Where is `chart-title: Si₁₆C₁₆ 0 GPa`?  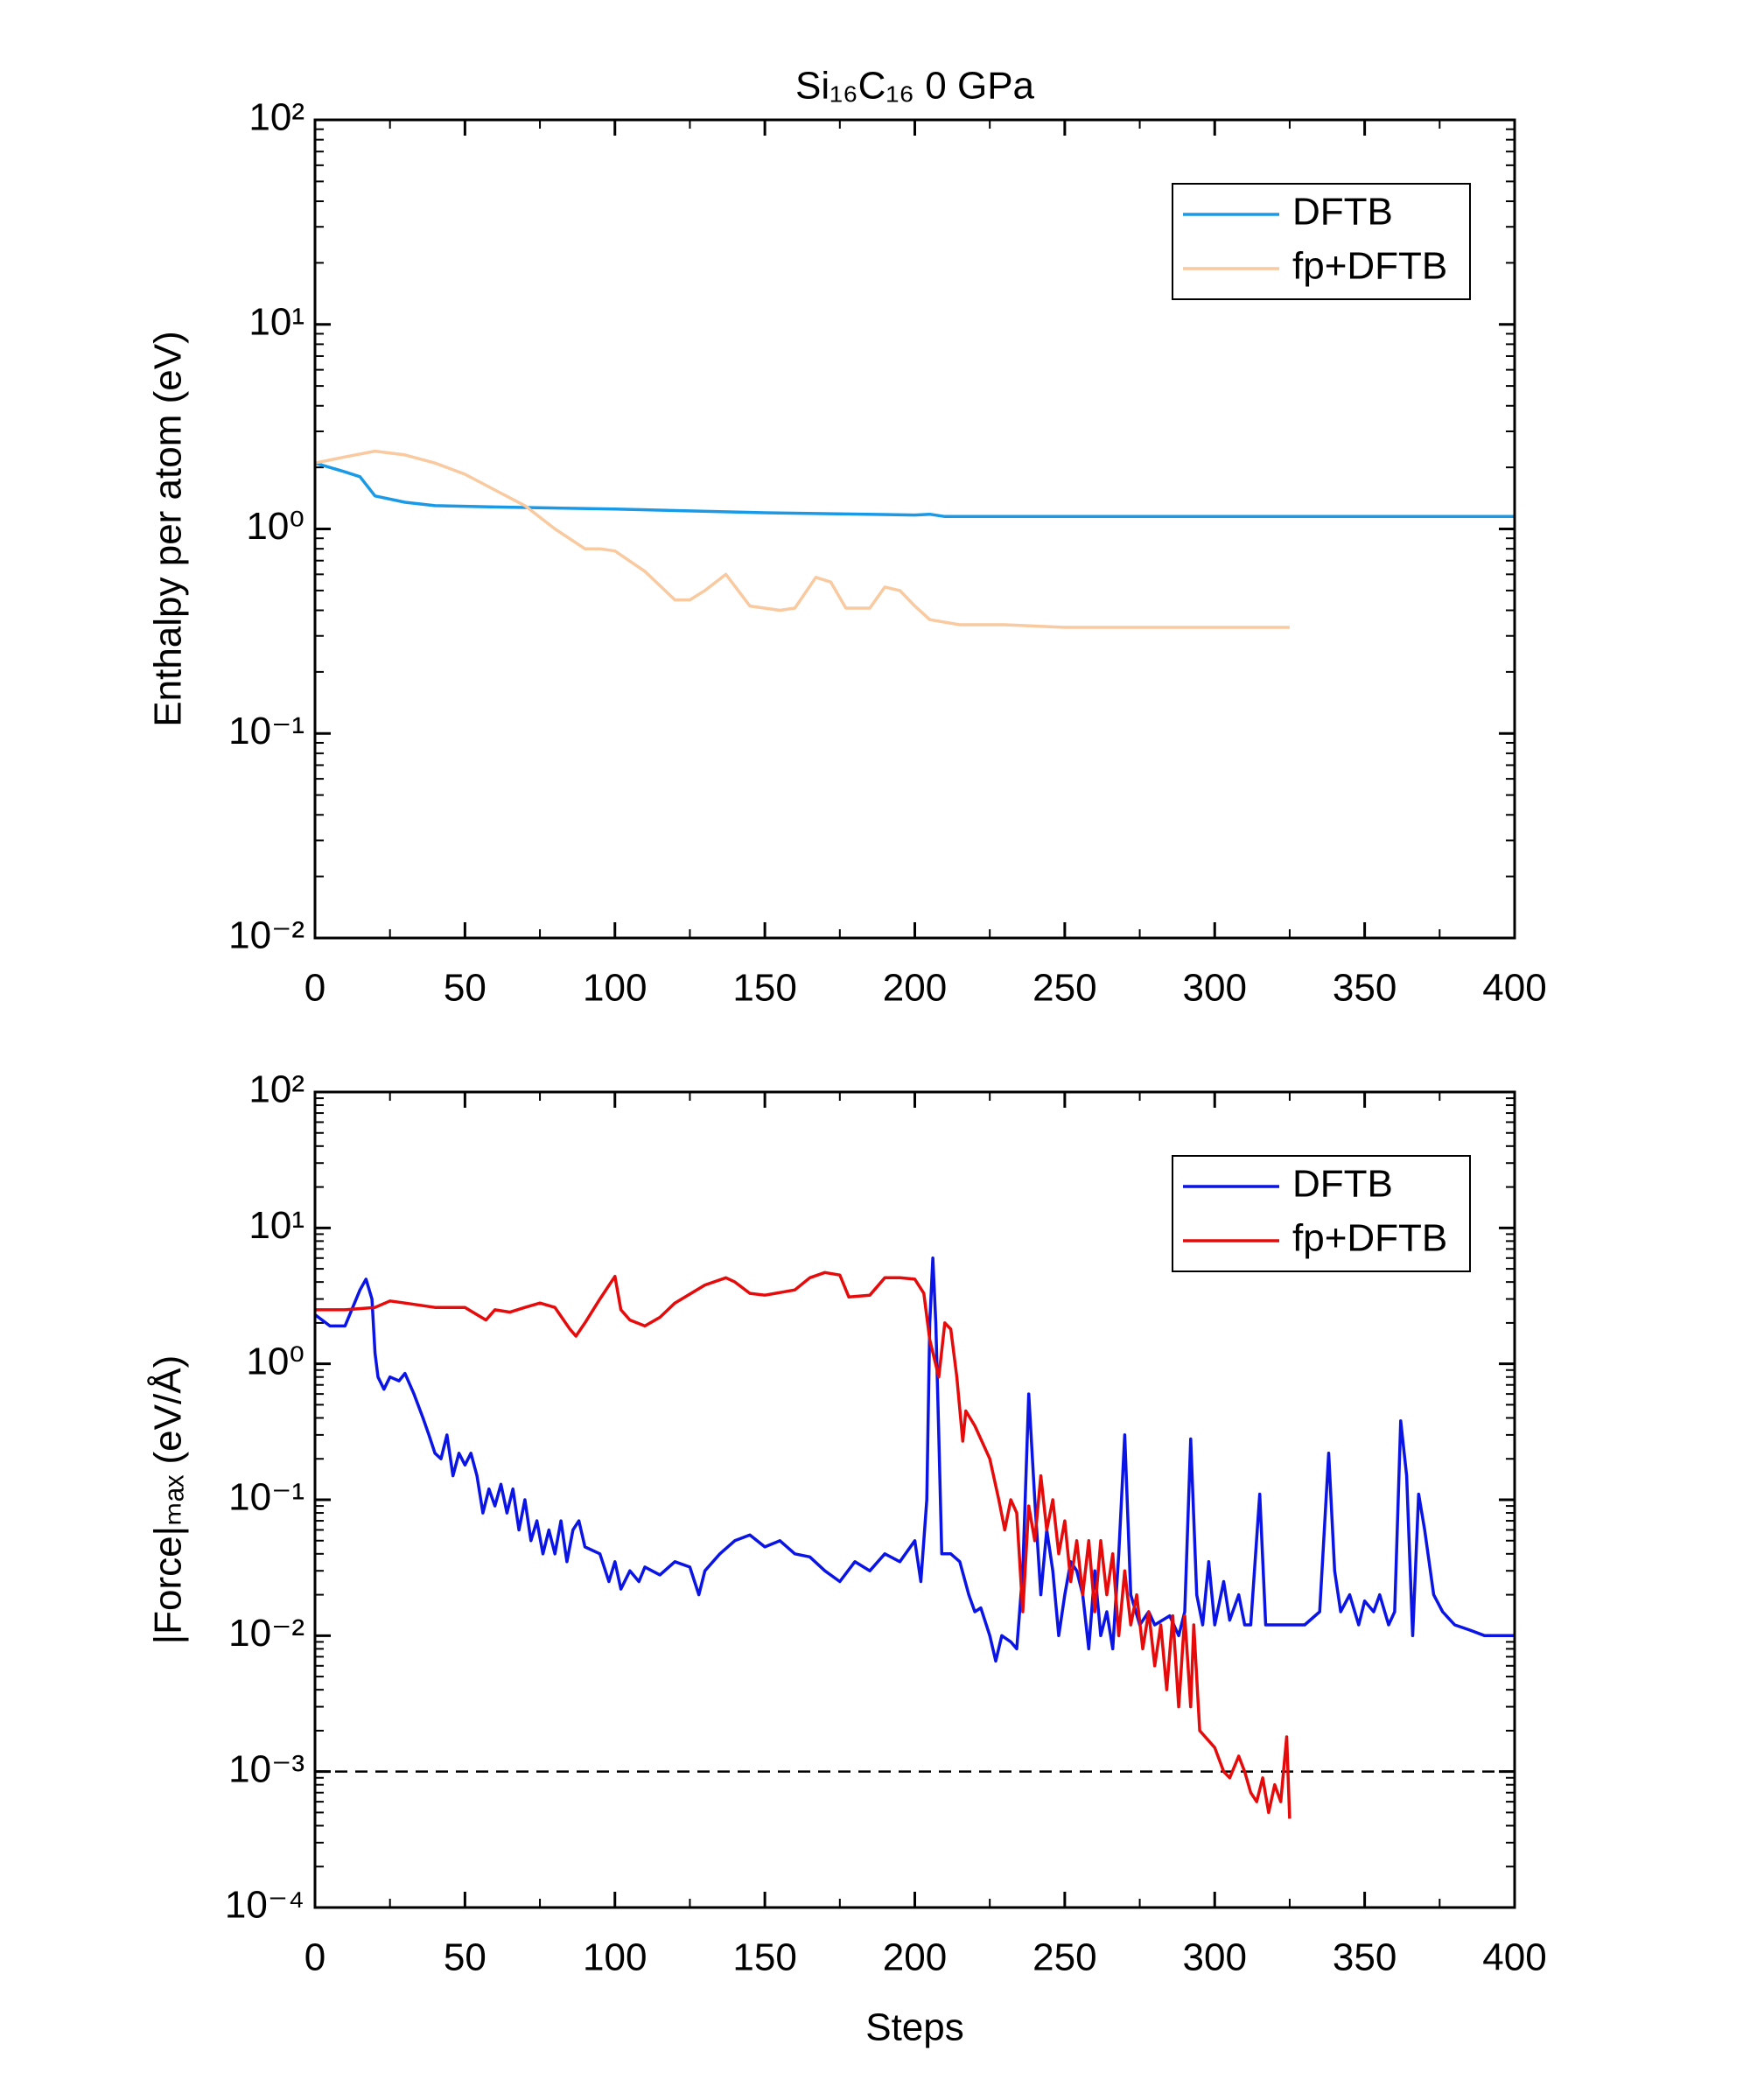 chart-title: Si₁₆C₁₆ 0 GPa is located at coordinates (915, 86).